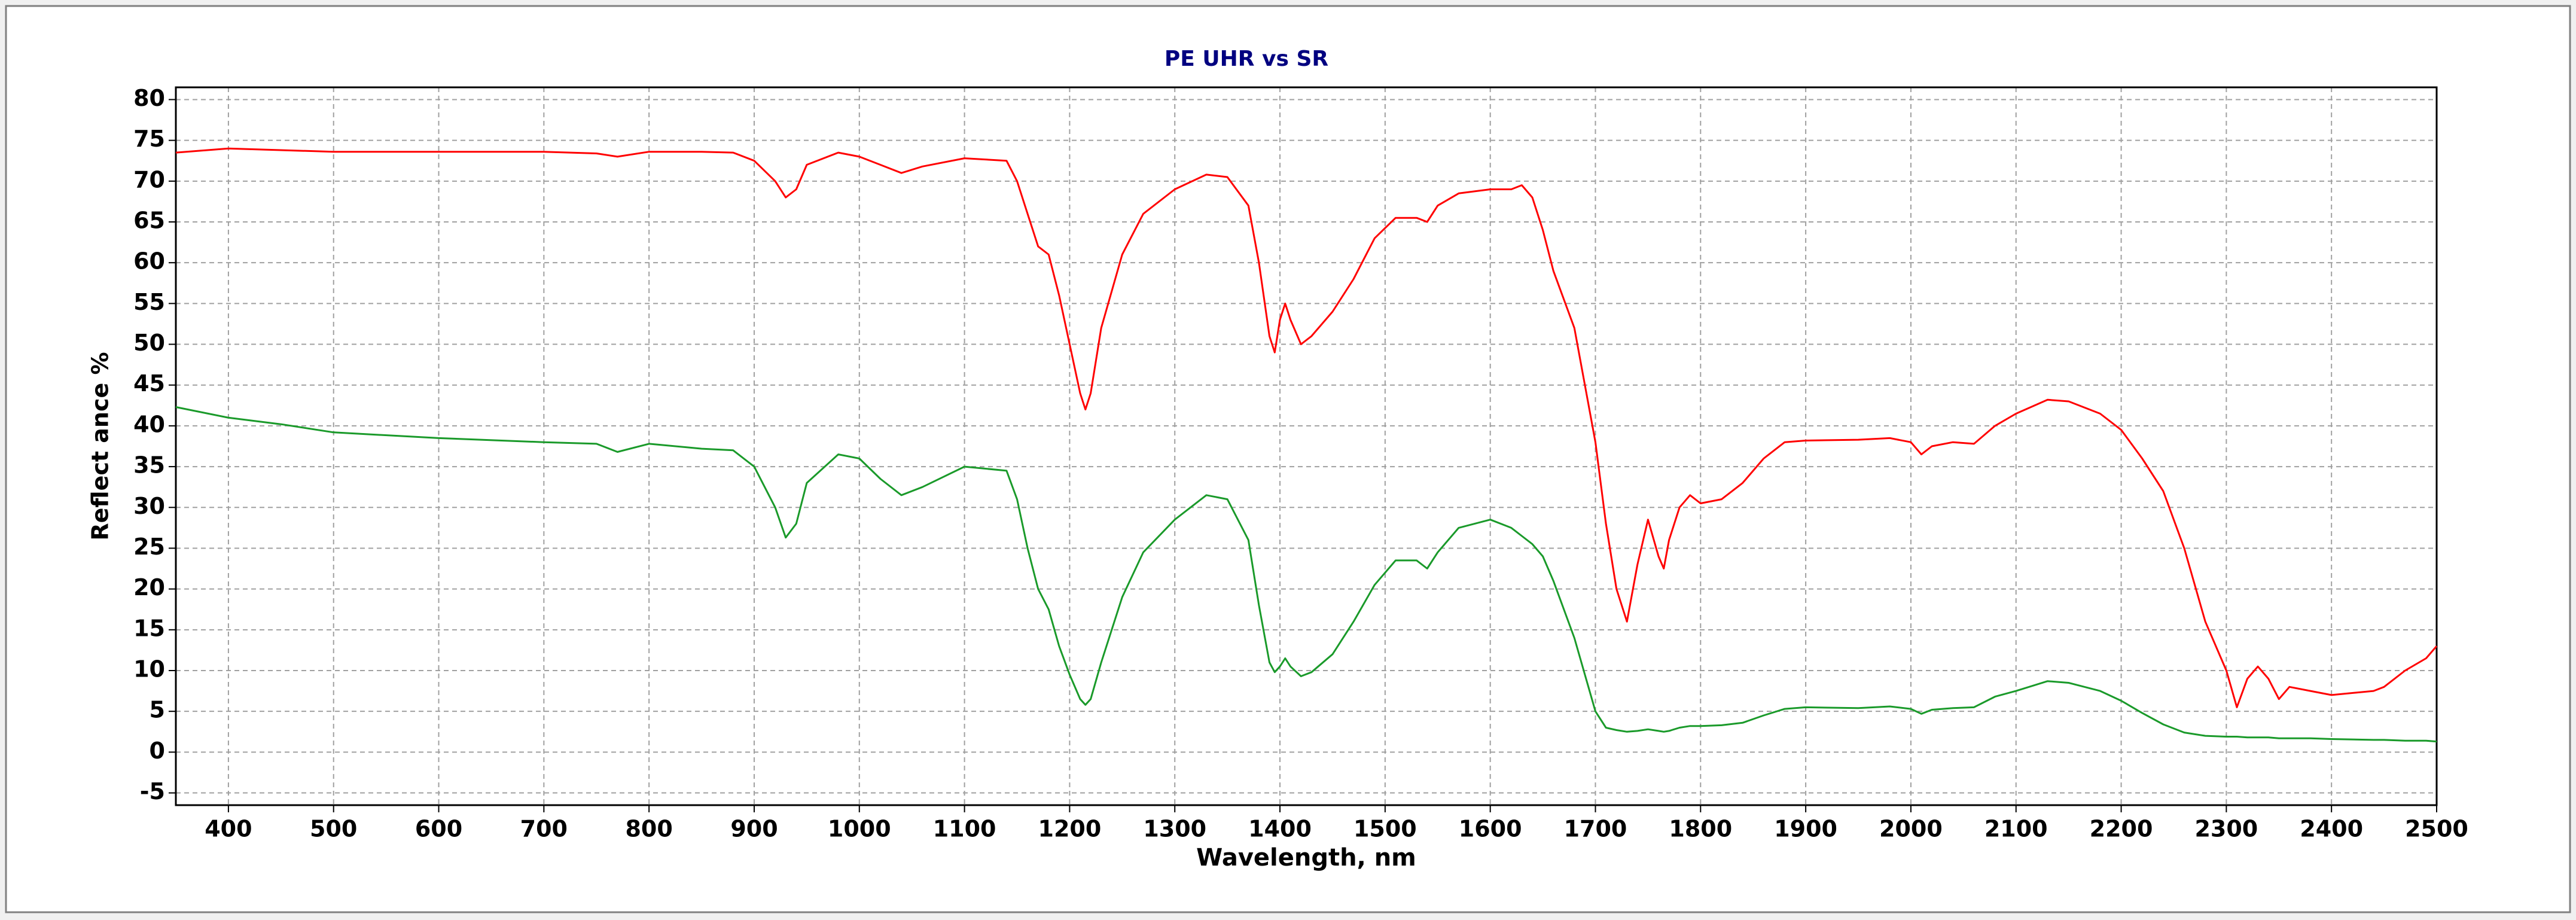 The image size is (2576, 920). What do you see at coordinates (149, 466) in the screenshot?
I see `y-tick-label: 35` at bounding box center [149, 466].